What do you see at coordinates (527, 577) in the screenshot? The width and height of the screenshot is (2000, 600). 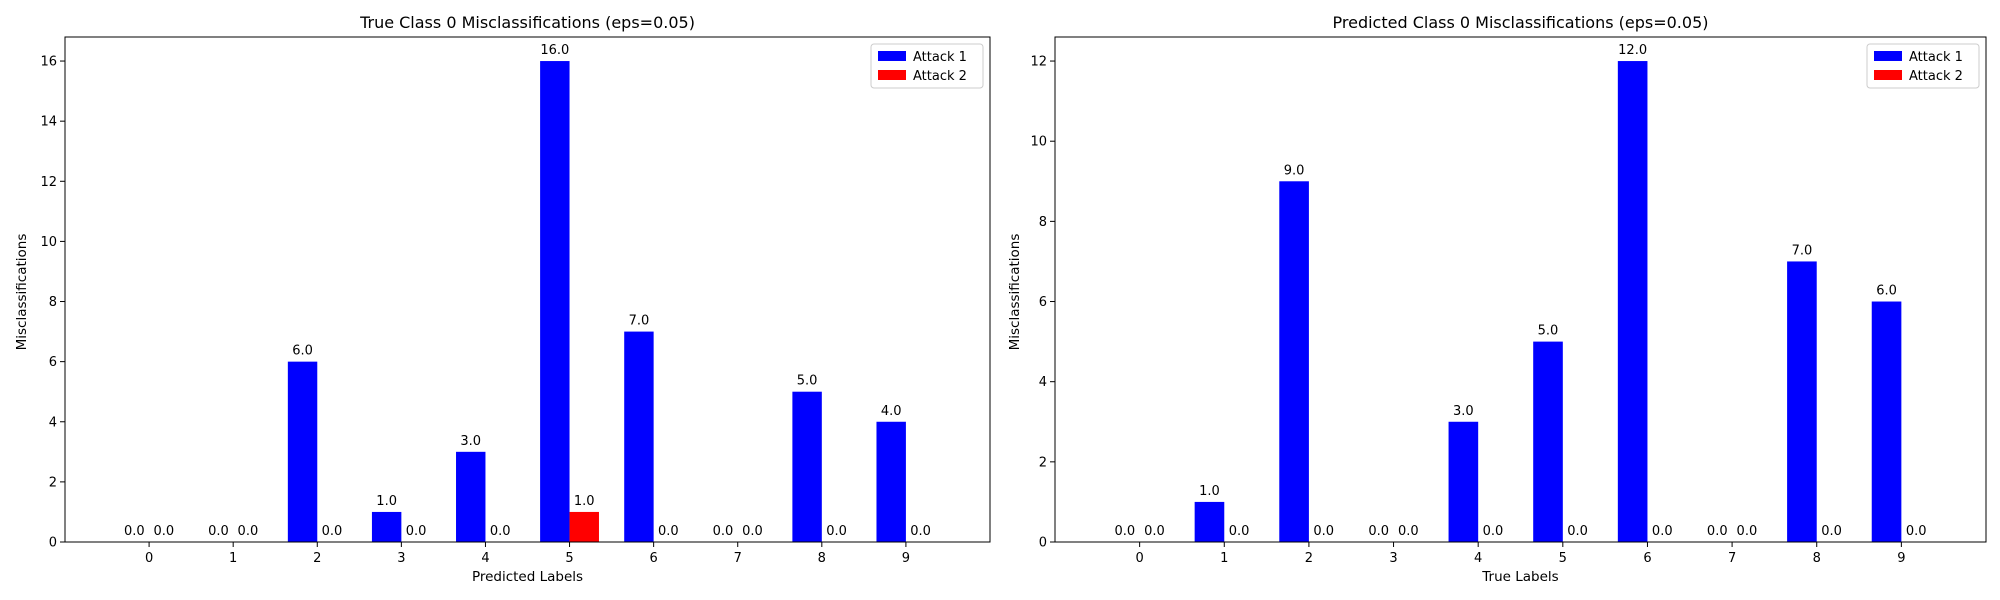 I see `x-axis-label: Predicted Labels` at bounding box center [527, 577].